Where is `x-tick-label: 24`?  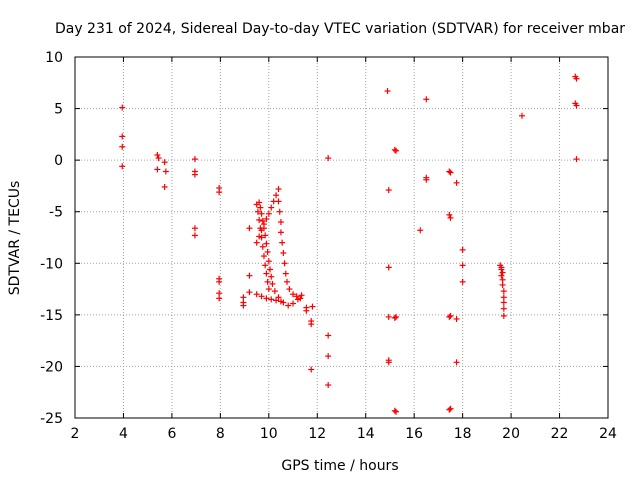
x-tick-label: 24 is located at coordinates (608, 434).